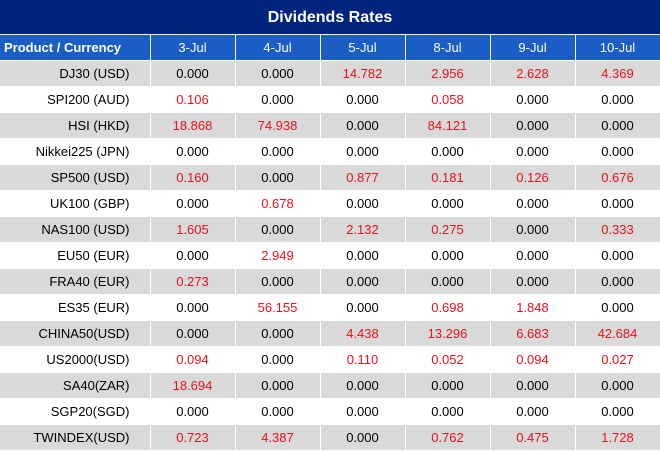 Image resolution: width=660 pixels, height=452 pixels. What do you see at coordinates (533, 359) in the screenshot?
I see `rate-cell: 0.094` at bounding box center [533, 359].